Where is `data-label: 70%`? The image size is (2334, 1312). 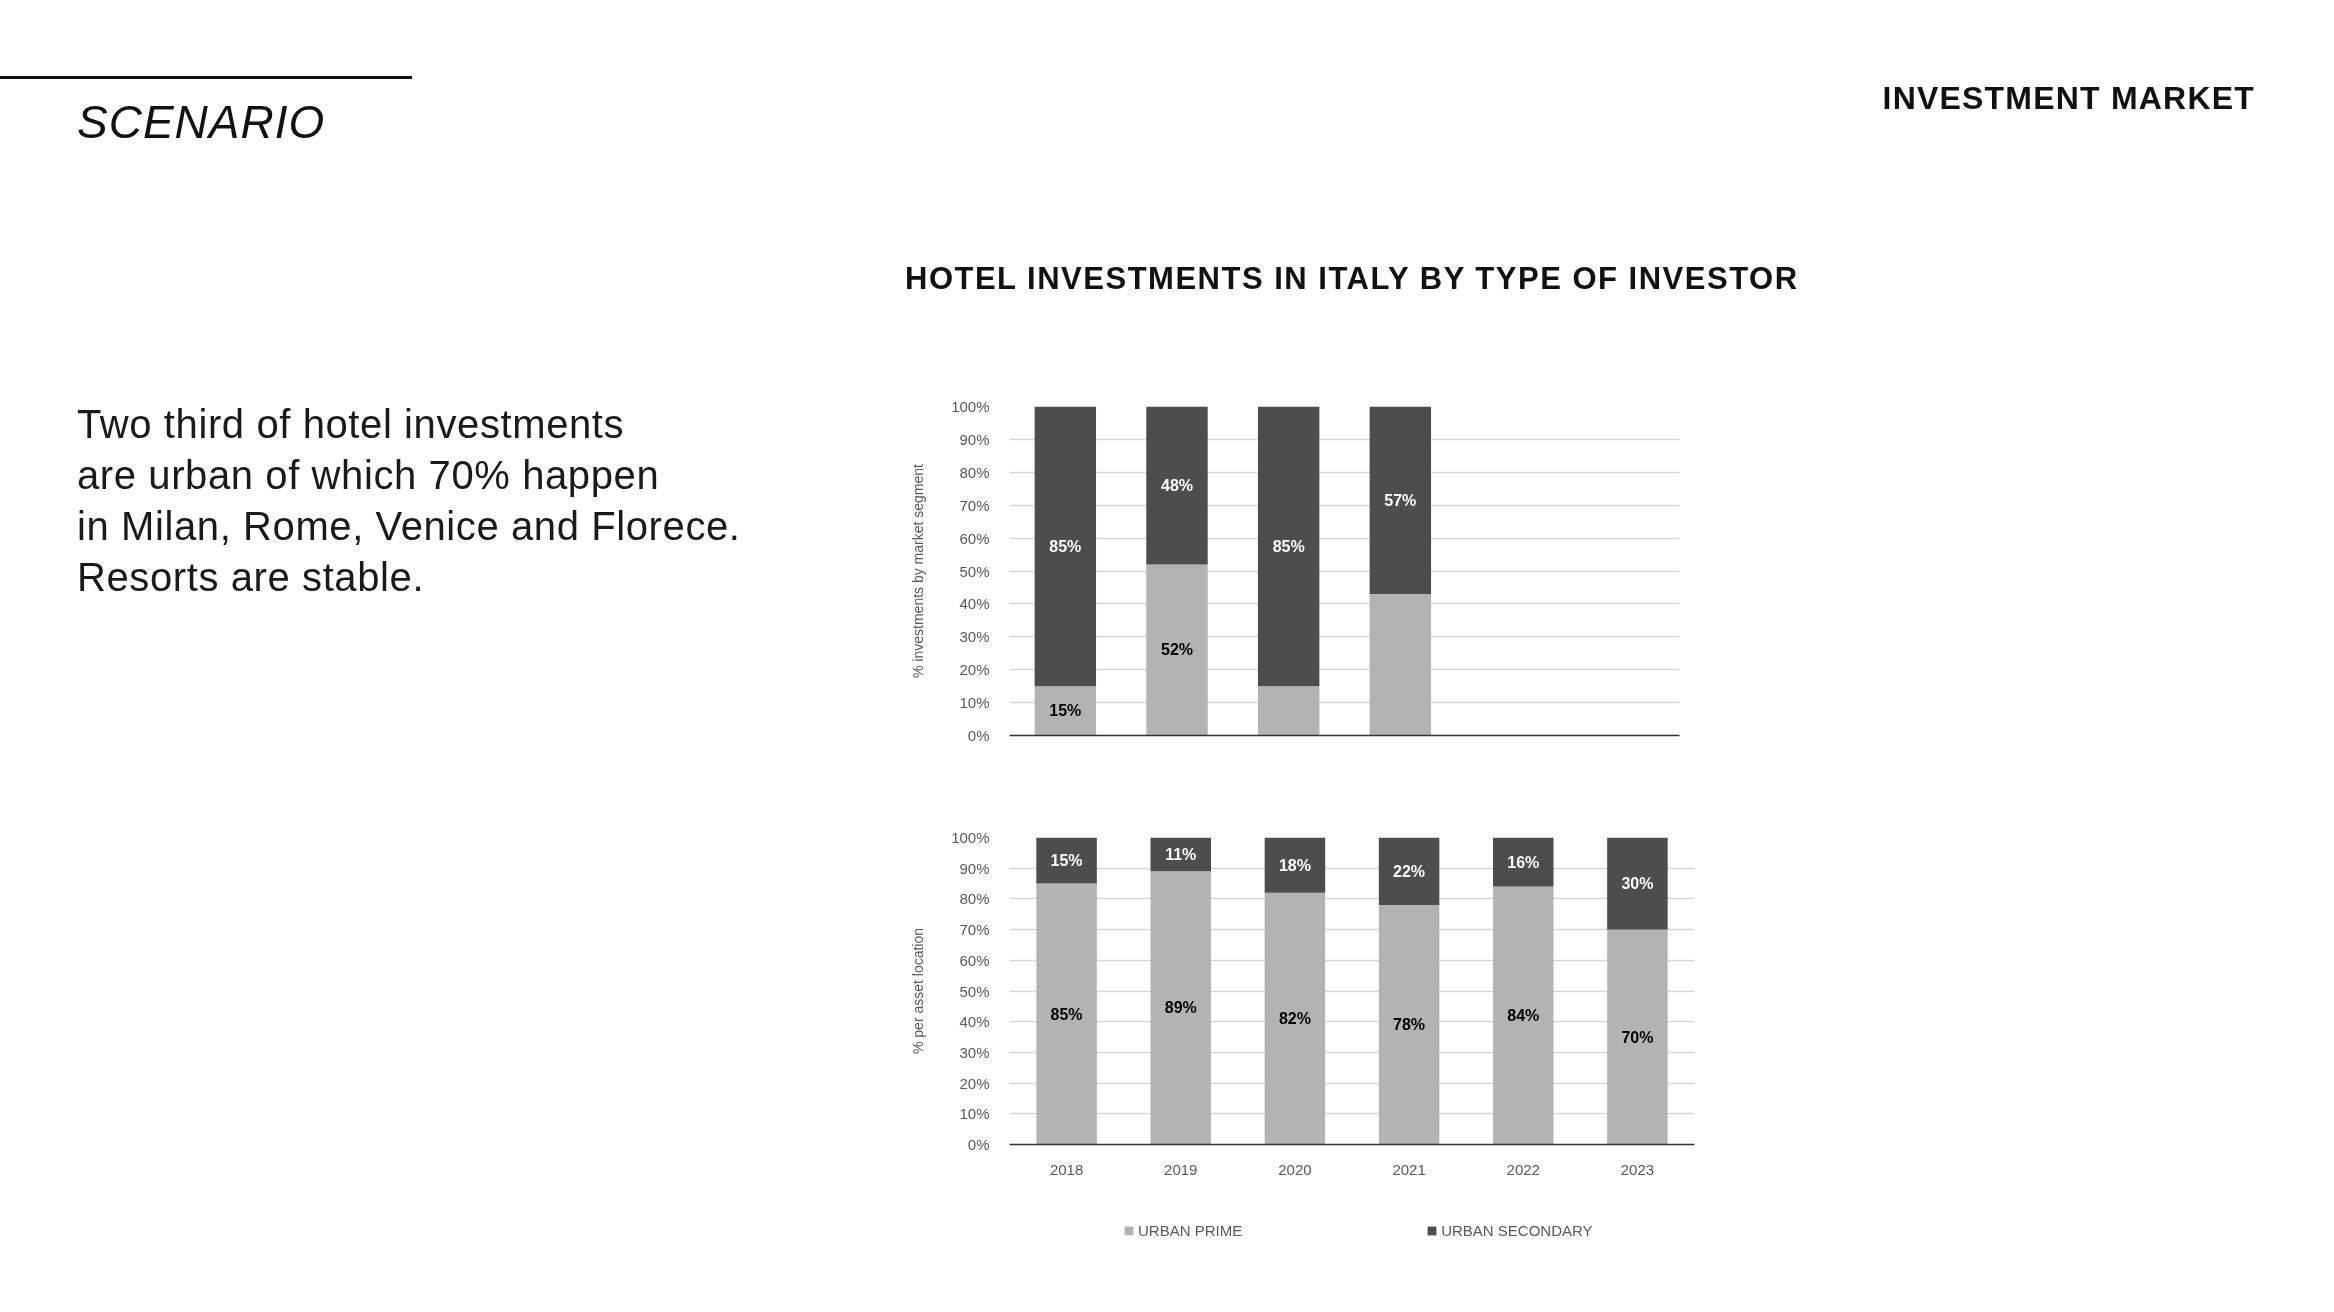
data-label: 70% is located at coordinates (1637, 1037).